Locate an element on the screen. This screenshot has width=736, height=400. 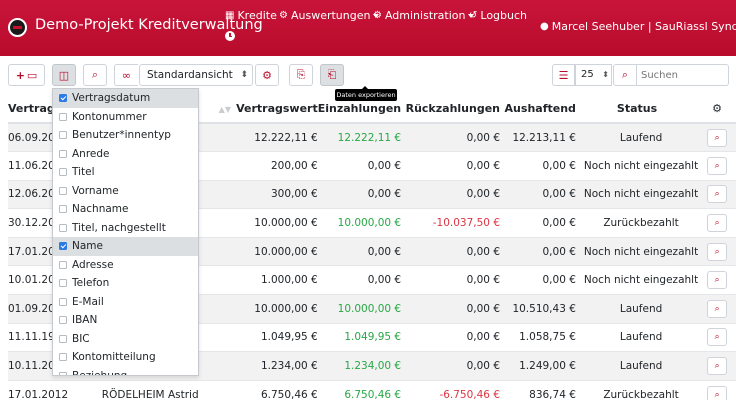
column-toggle-item: Beziehung is located at coordinates (125, 371).